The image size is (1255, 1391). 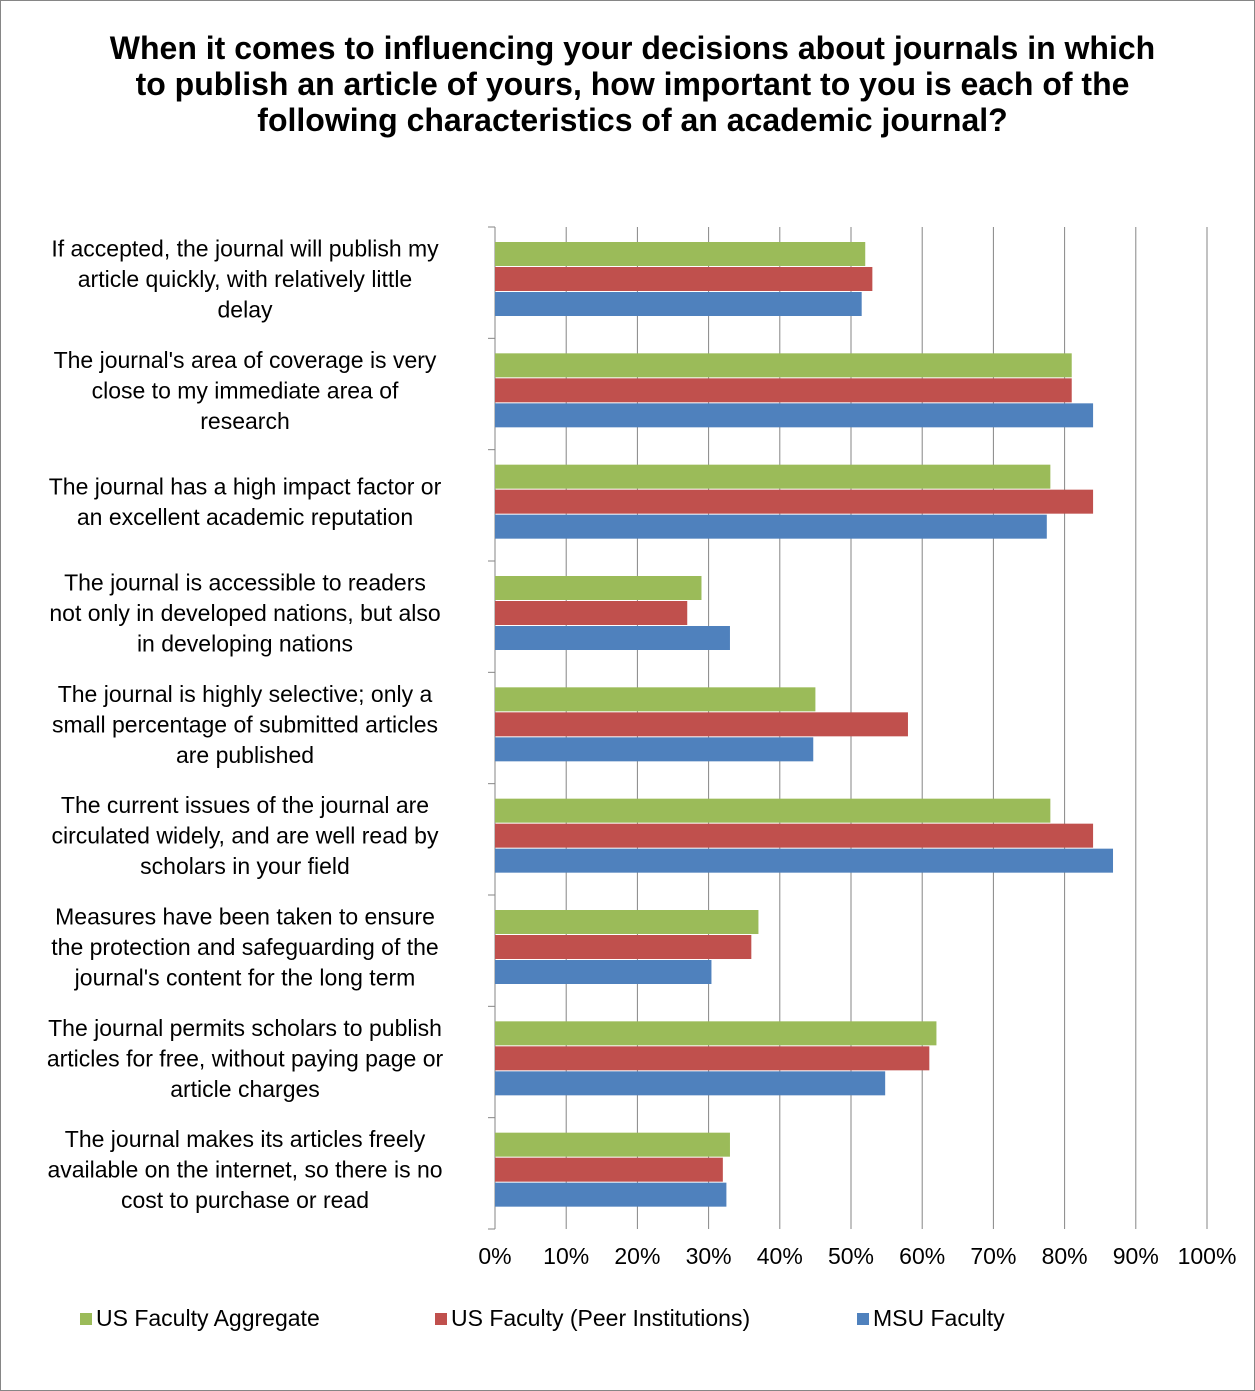 What do you see at coordinates (939, 1318) in the screenshot?
I see `legend-label: MSU Faculty` at bounding box center [939, 1318].